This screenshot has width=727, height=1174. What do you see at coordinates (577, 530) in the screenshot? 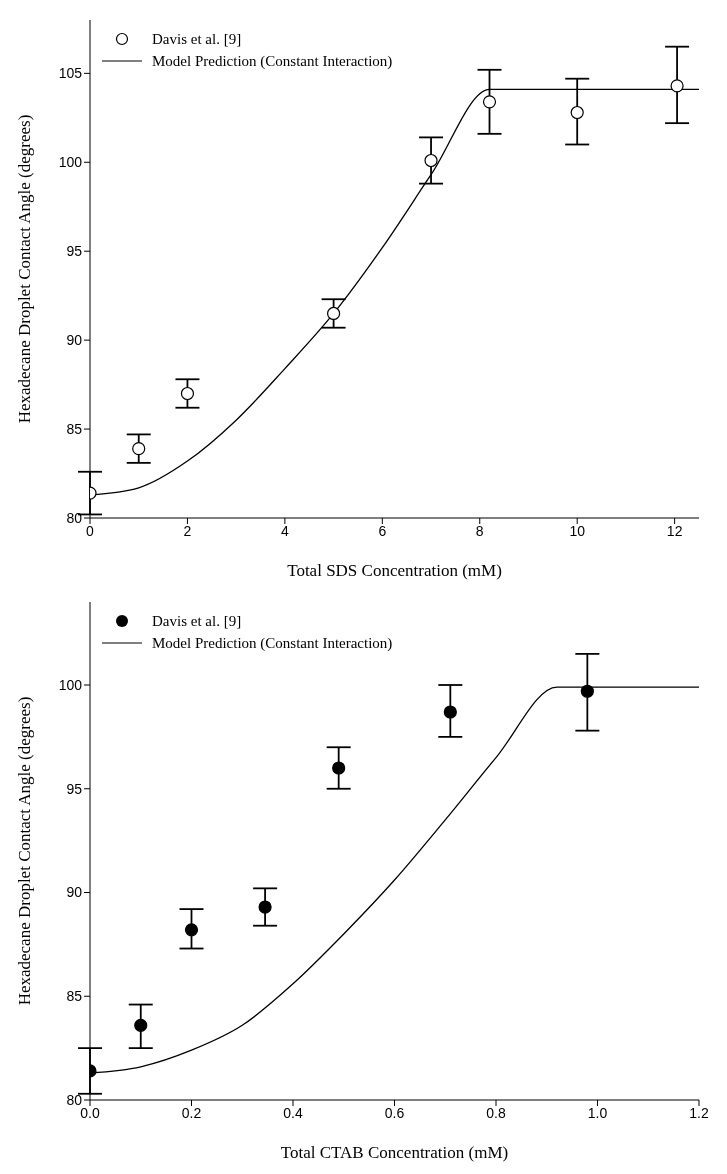
I see `x-tick-label: 10` at bounding box center [577, 530].